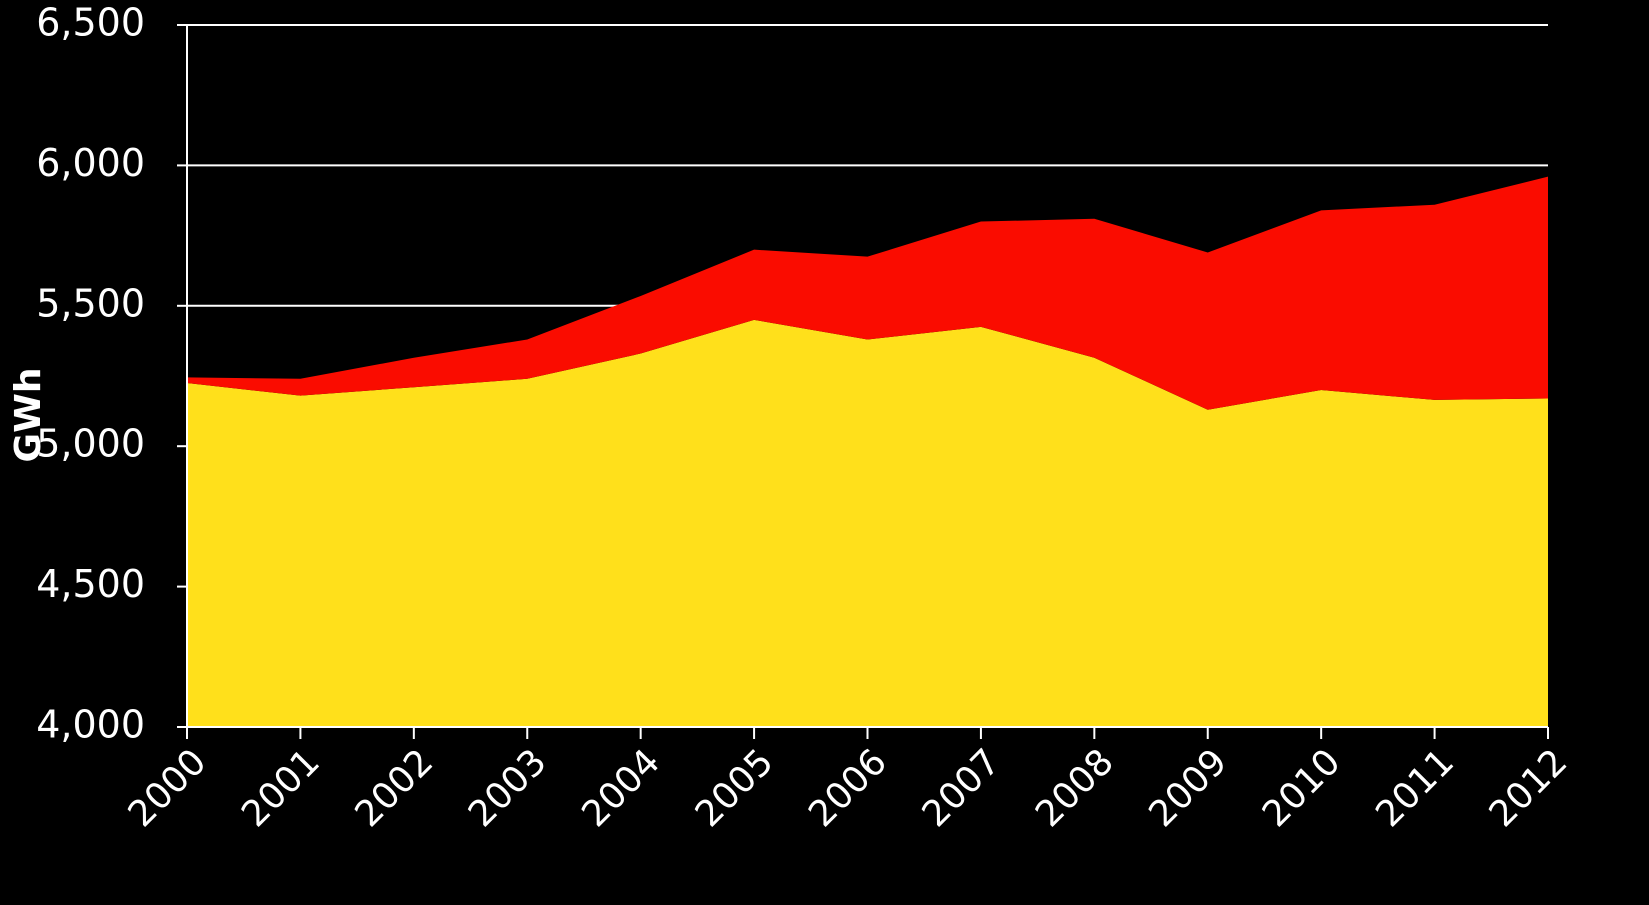  I want to click on y-tick-label: 4,000, so click(90, 725).